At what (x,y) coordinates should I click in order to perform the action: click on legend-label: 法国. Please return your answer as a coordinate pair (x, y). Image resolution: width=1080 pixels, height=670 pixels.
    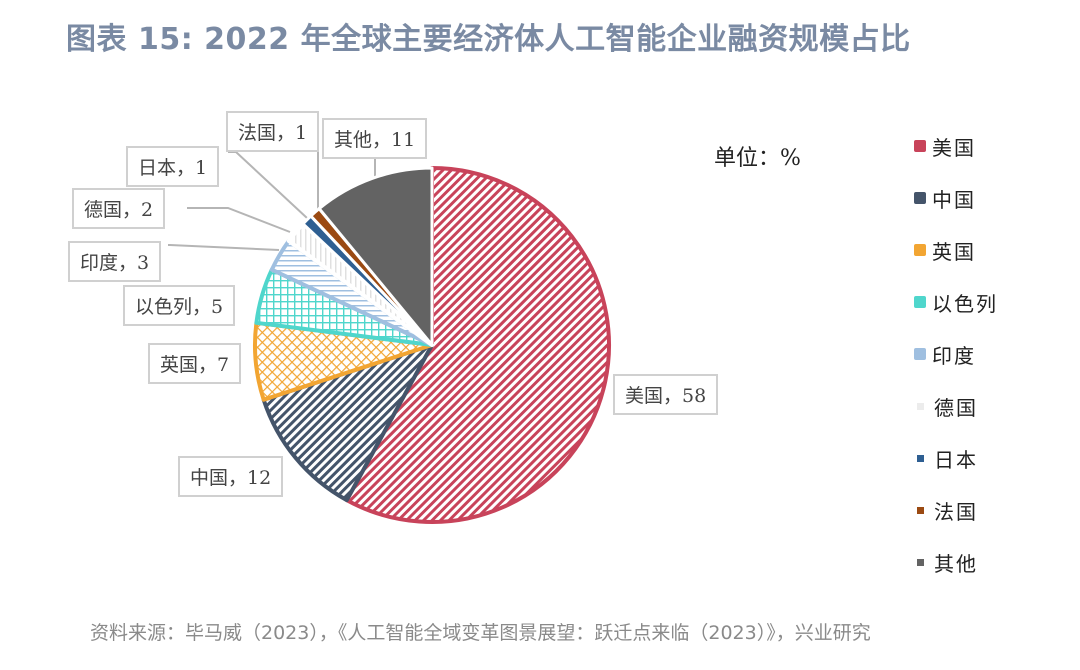
    Looking at the image, I should click on (956, 511).